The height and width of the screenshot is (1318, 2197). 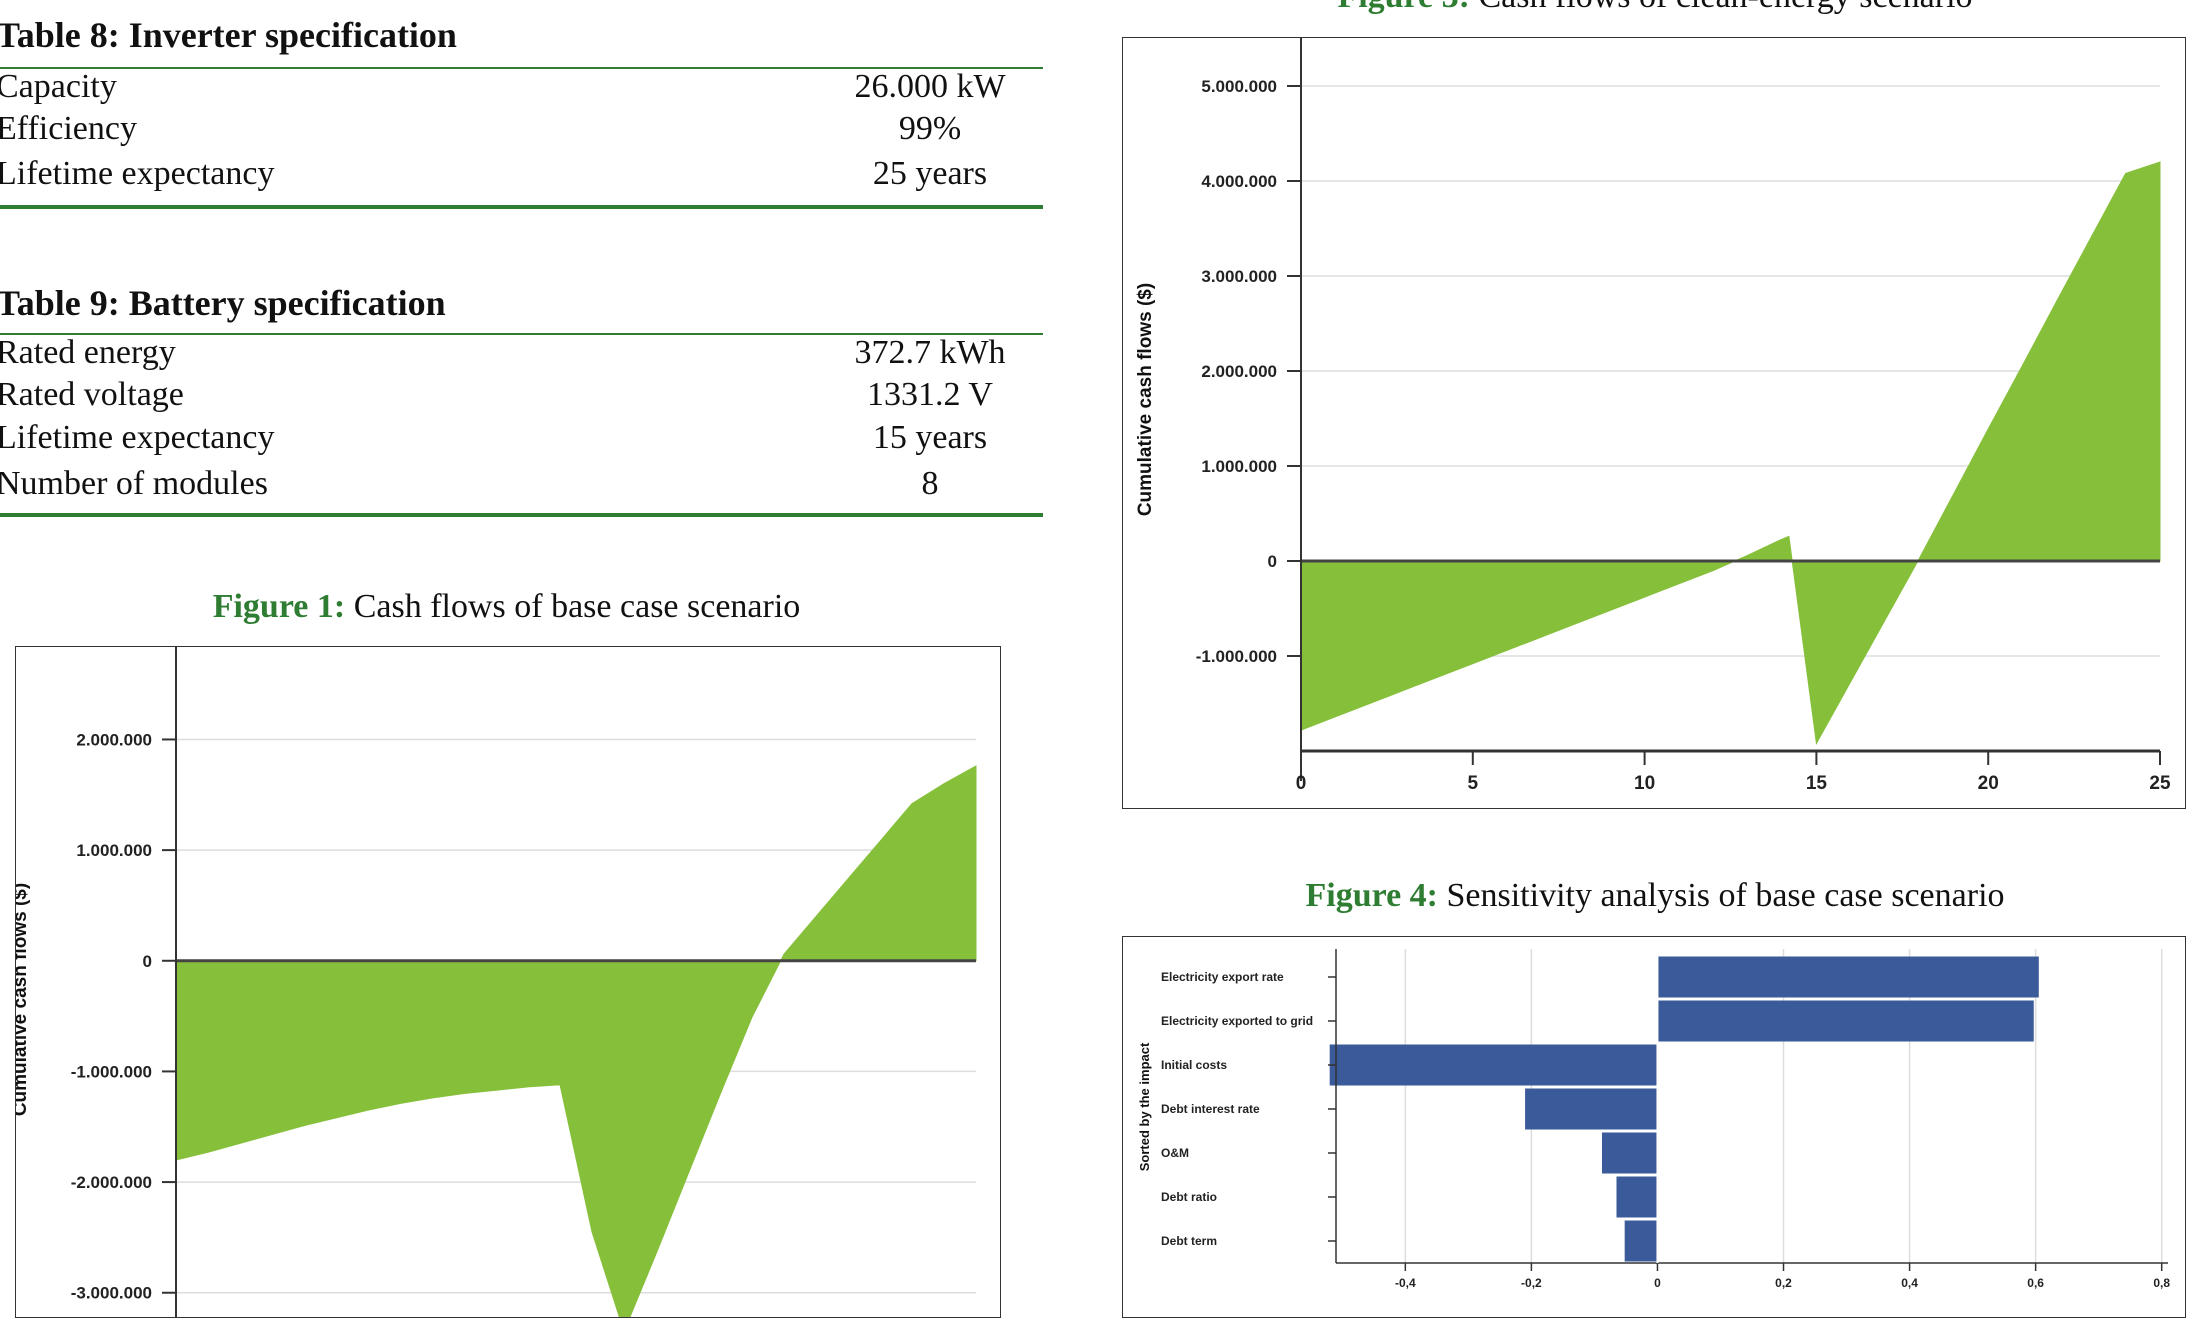 What do you see at coordinates (1988, 783) in the screenshot?
I see `figure3-x-tick-label: 20` at bounding box center [1988, 783].